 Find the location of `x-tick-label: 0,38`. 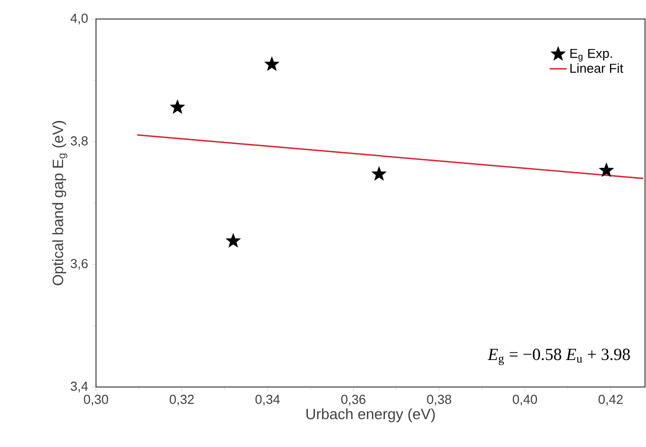

x-tick-label: 0,38 is located at coordinates (439, 400).